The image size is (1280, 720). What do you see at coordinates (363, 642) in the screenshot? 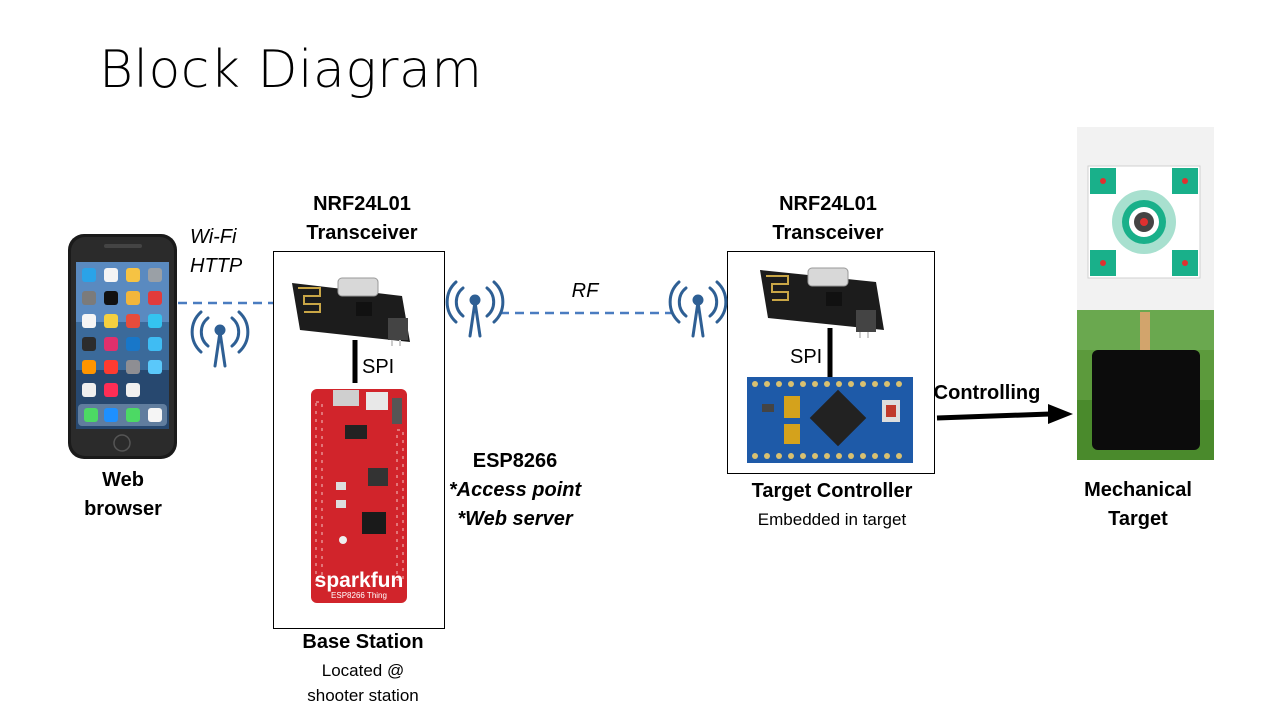
I see `base-station-name: Base Station` at bounding box center [363, 642].